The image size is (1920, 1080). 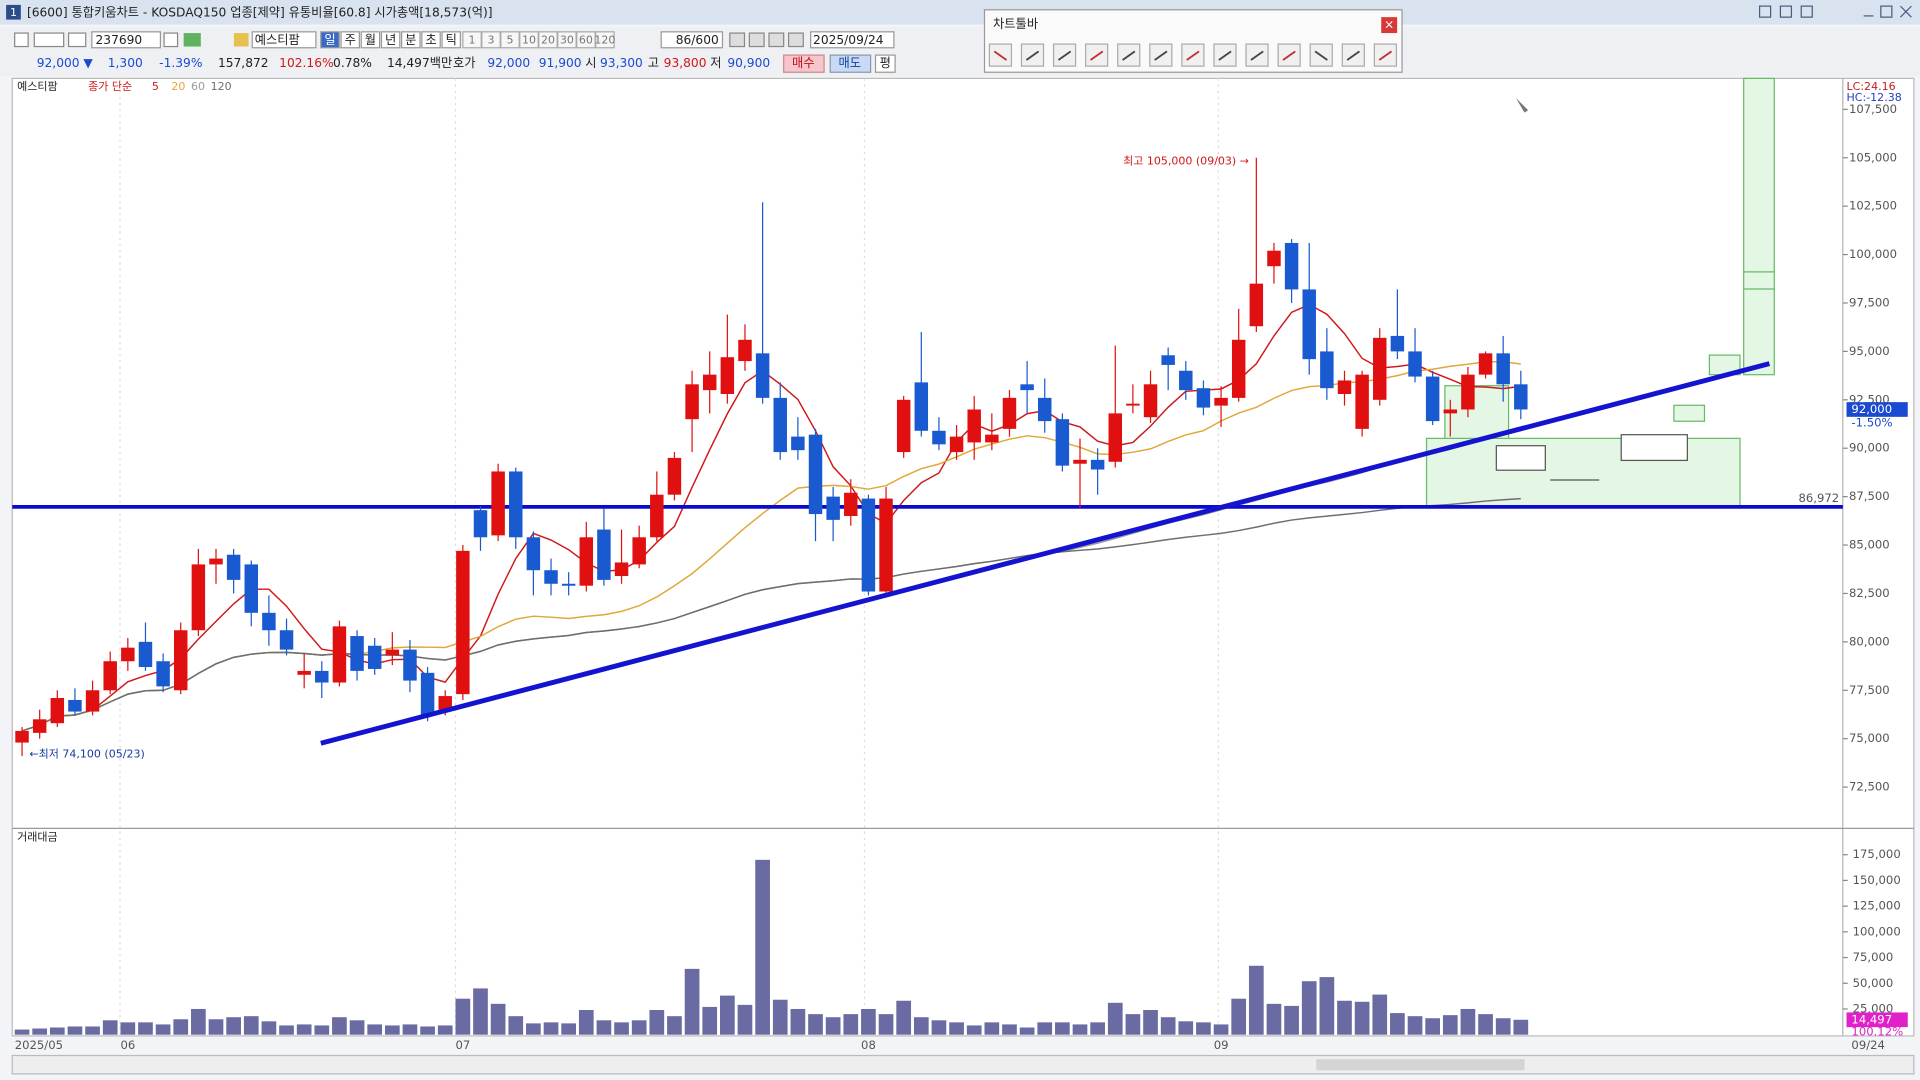 I want to click on x-tick-label: 2025/05, so click(x=39, y=1045).